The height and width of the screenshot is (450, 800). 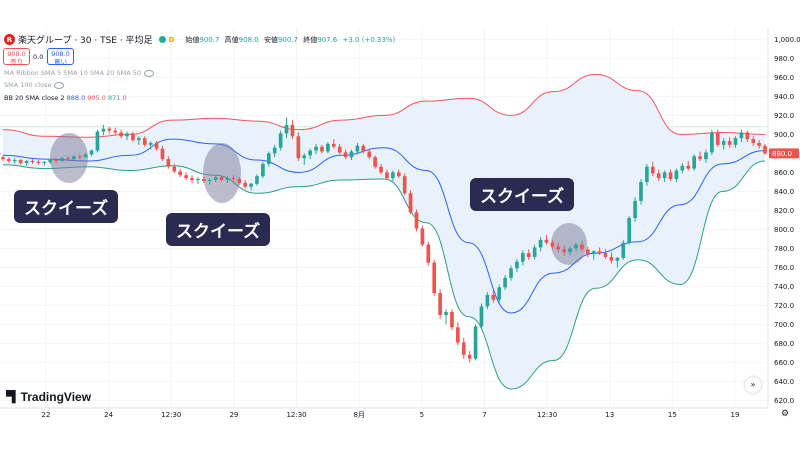 What do you see at coordinates (484, 415) in the screenshot?
I see `time-tick-label: 7` at bounding box center [484, 415].